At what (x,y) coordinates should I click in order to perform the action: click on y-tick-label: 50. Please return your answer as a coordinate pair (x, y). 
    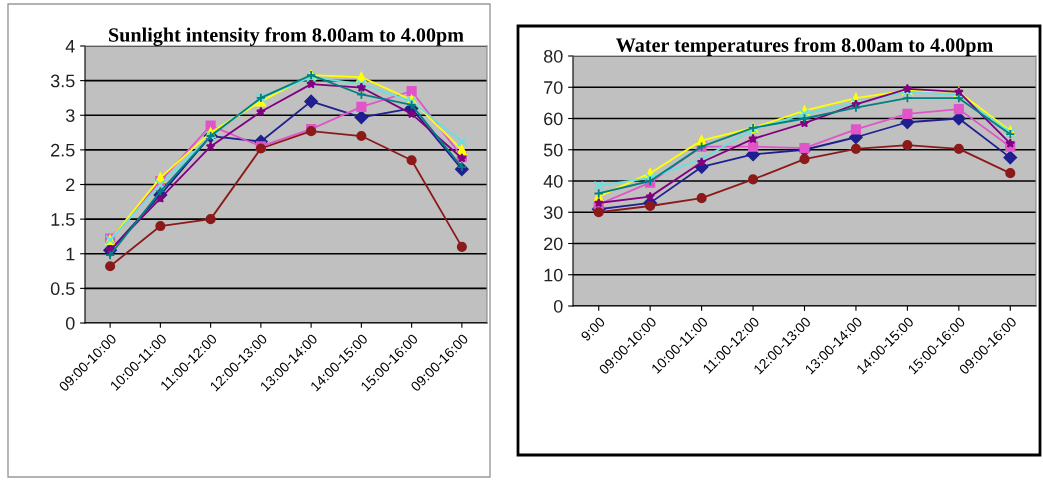
    Looking at the image, I should click on (553, 150).